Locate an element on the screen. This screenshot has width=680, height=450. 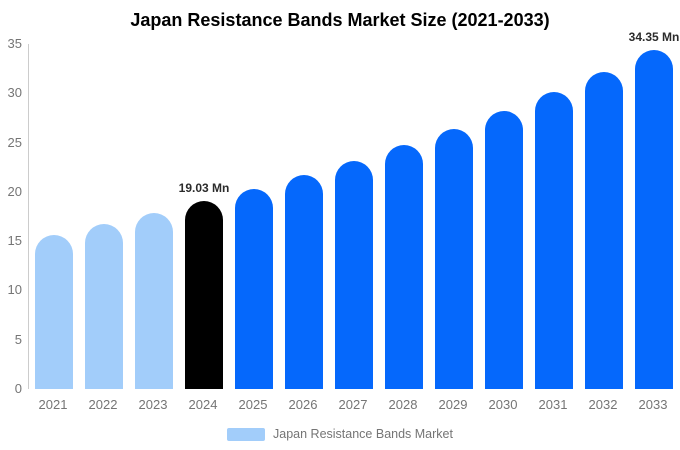
x-tick-2030: 2030 is located at coordinates (503, 404).